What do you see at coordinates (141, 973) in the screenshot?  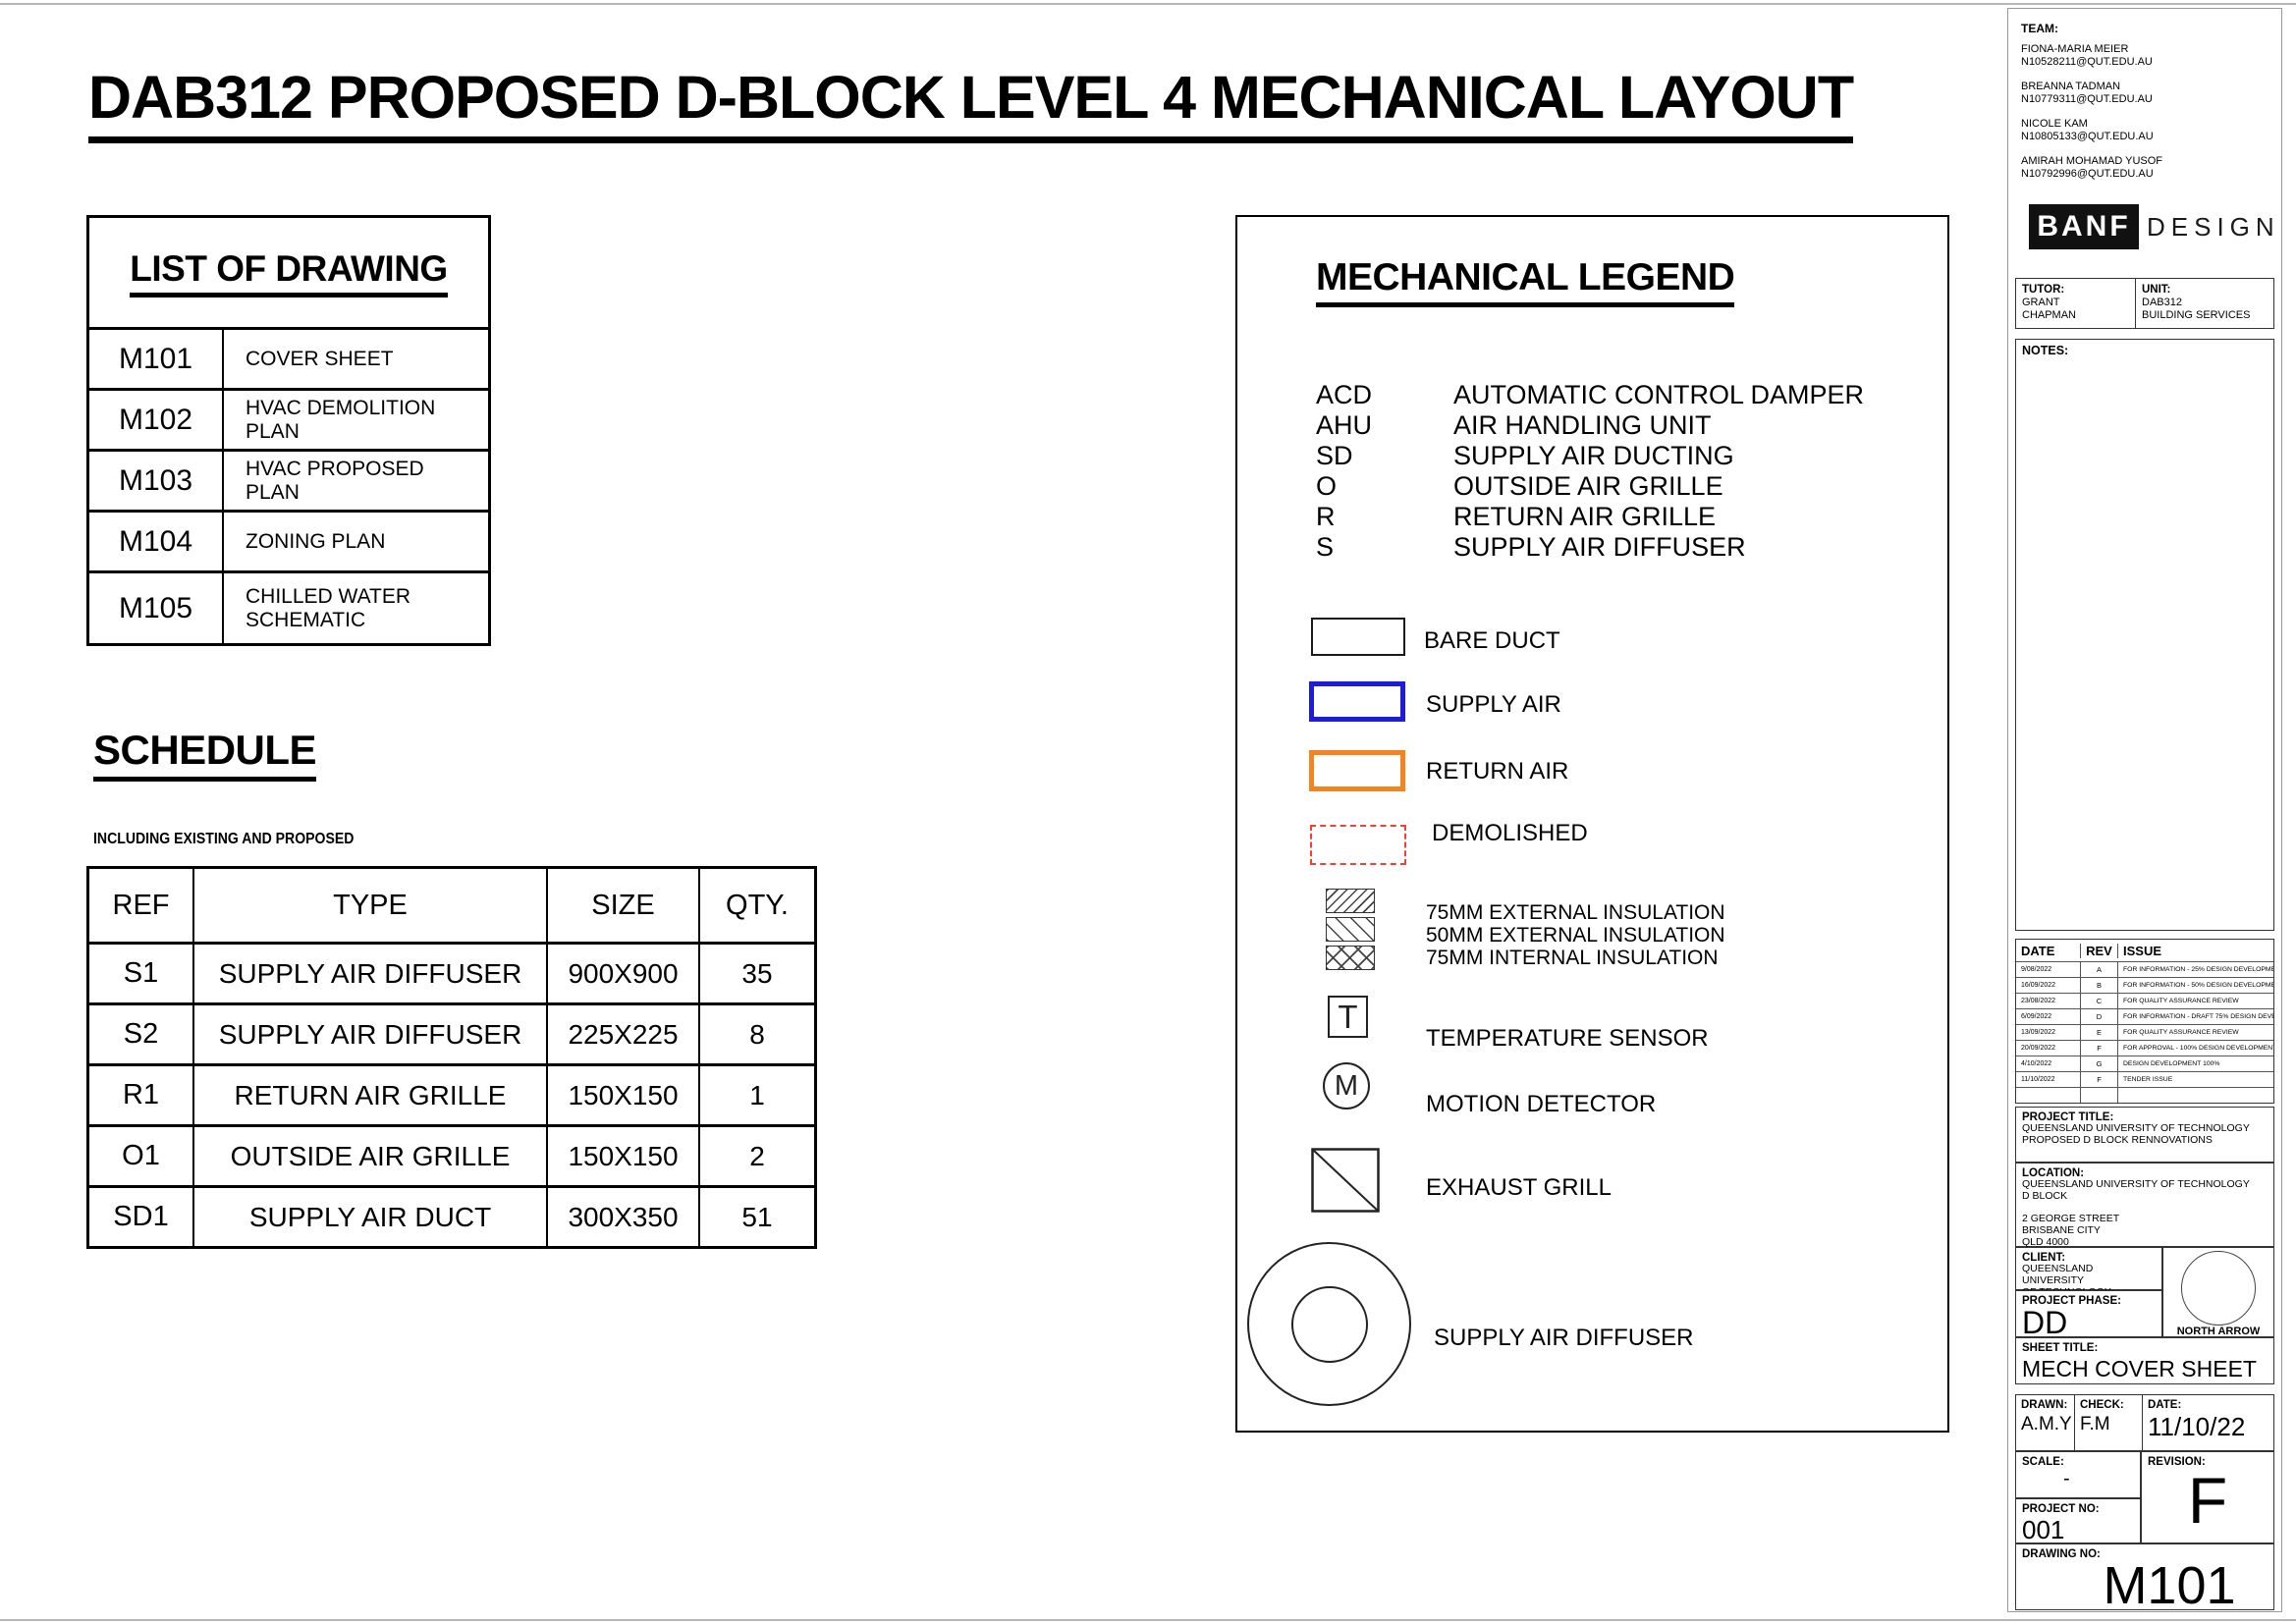 I see `ref-cell: S1` at bounding box center [141, 973].